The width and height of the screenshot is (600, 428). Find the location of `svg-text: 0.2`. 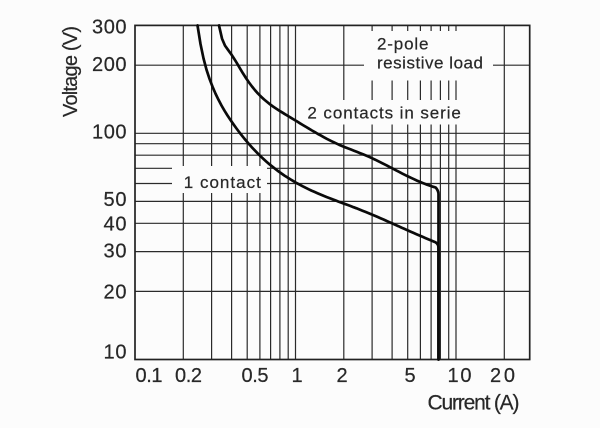

svg-text: 0.2 is located at coordinates (188, 376).